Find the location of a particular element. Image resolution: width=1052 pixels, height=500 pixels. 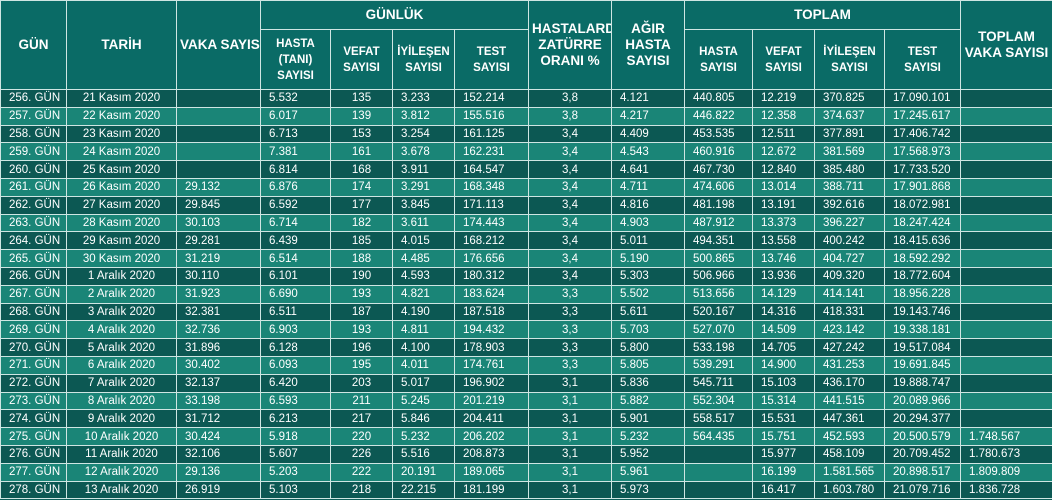

cell-test-count: 155.516 is located at coordinates (491, 116).